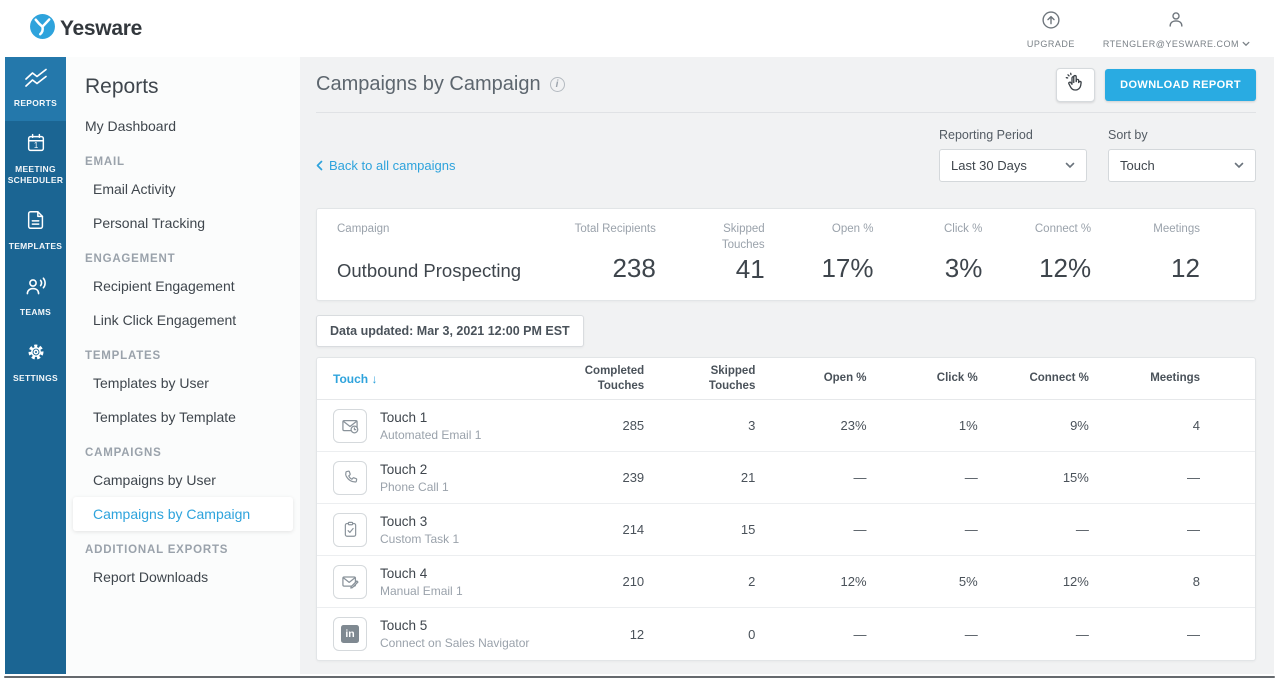 Image resolution: width=1280 pixels, height=682 pixels. What do you see at coordinates (639, 677) in the screenshot?
I see `window-bottom-edge` at bounding box center [639, 677].